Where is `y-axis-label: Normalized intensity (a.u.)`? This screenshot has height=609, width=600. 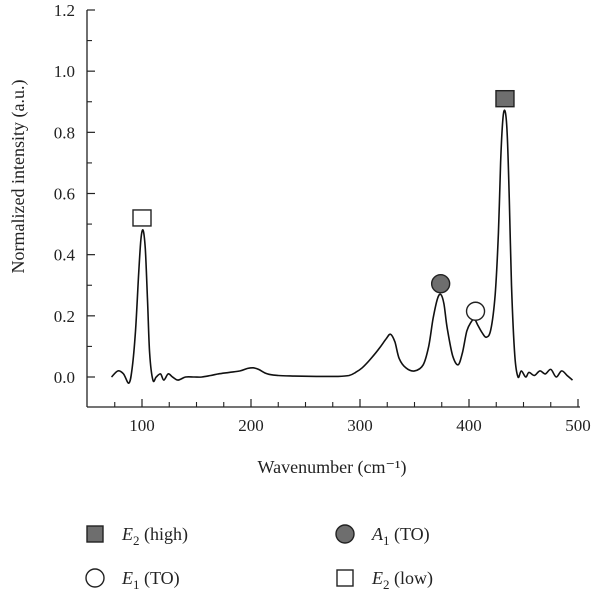 y-axis-label: Normalized intensity (a.u.) is located at coordinates (18, 177).